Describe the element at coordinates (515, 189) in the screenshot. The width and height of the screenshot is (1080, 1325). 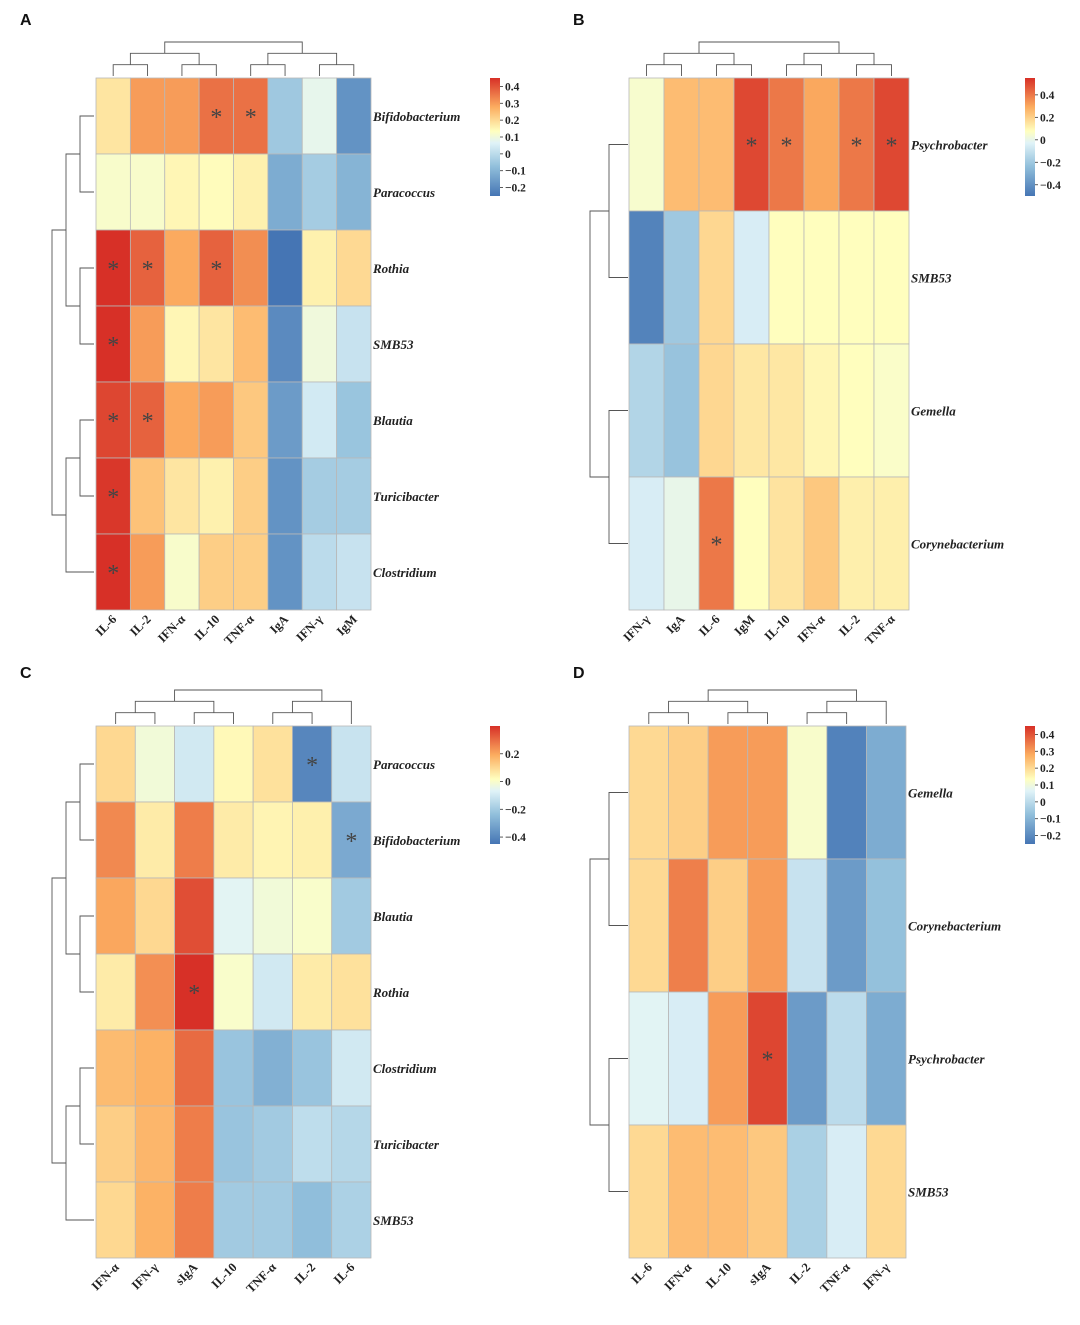
I see `panel-a-colorbar-tick-label: −0.2` at that location.